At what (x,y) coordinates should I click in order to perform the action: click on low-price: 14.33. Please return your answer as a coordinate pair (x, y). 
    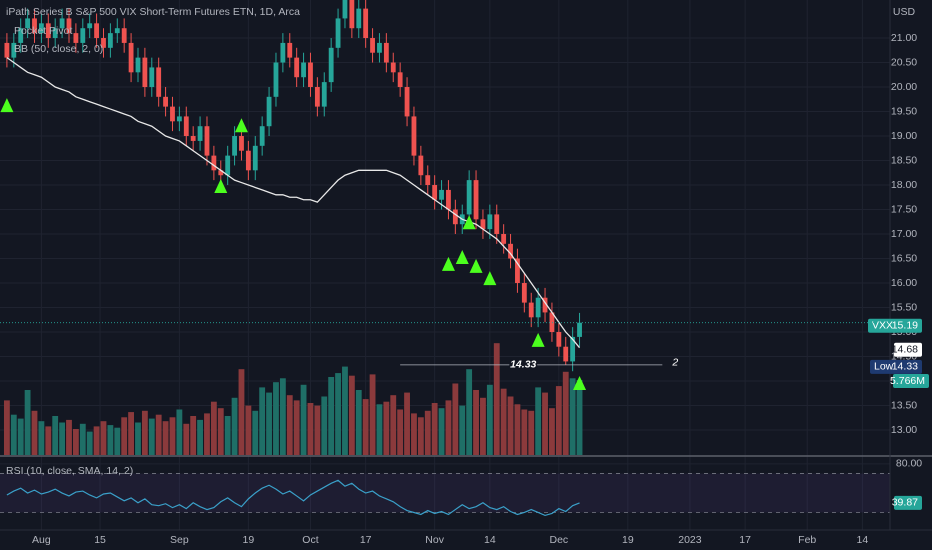
    Looking at the image, I should click on (905, 367).